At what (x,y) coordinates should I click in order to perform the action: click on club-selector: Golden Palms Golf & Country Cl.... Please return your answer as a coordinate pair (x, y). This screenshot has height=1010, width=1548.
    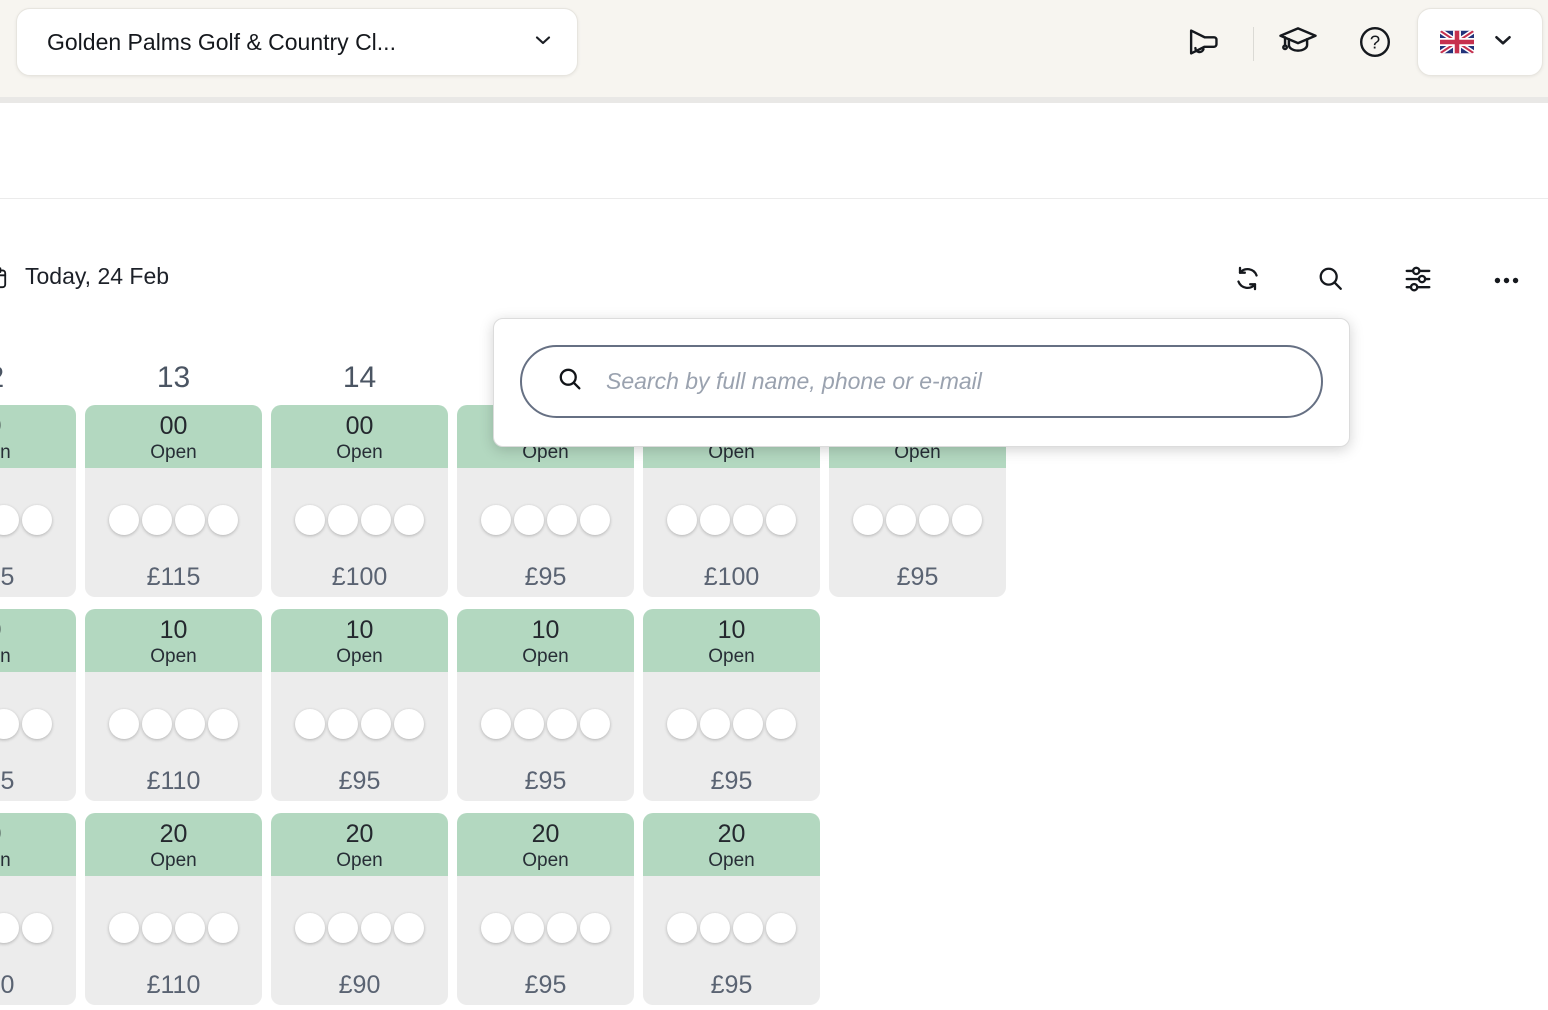
    Looking at the image, I should click on (297, 42).